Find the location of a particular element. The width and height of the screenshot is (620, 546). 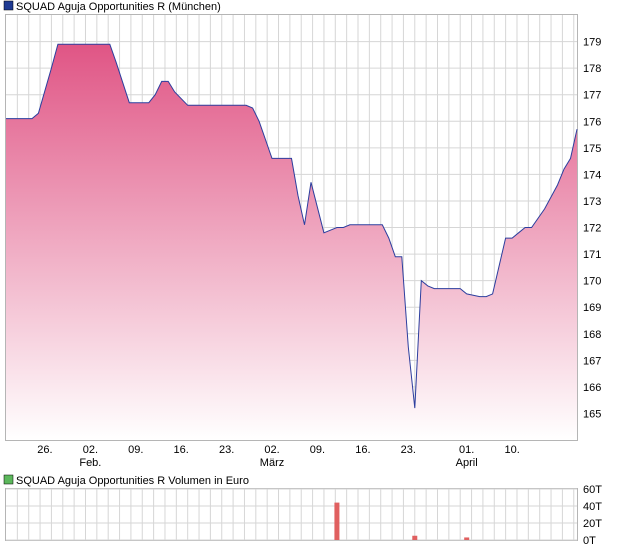

price-x-tick-label: 10. is located at coordinates (511, 450).